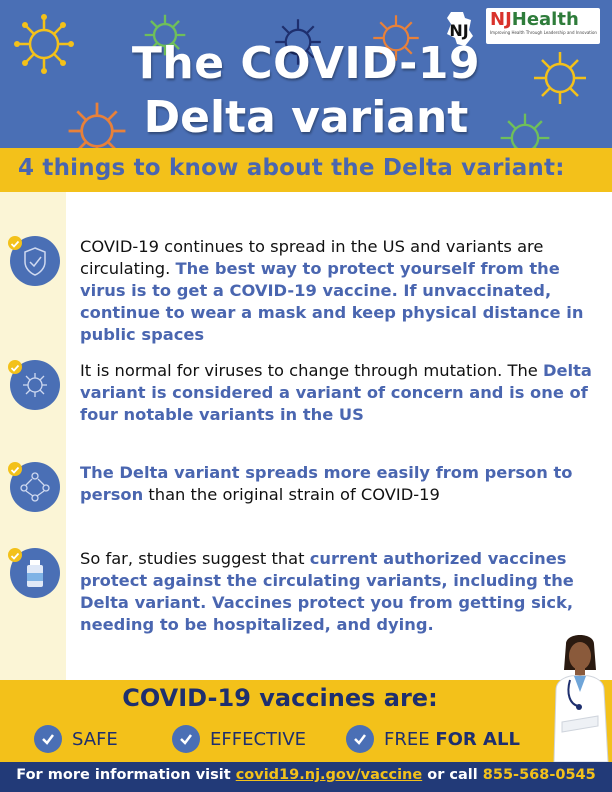 The image size is (612, 792). Describe the element at coordinates (306, 117) in the screenshot. I see `page-title-line-2: Delta variant` at that location.